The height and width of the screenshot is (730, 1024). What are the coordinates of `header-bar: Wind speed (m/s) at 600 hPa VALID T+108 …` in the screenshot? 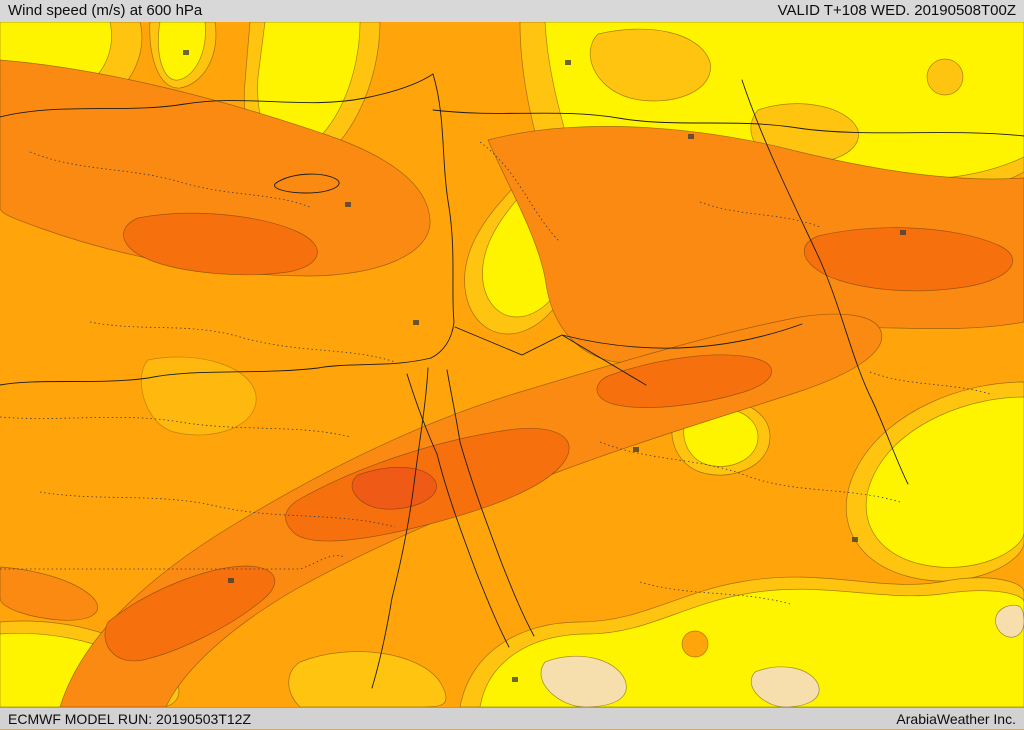 It's located at (512, 11).